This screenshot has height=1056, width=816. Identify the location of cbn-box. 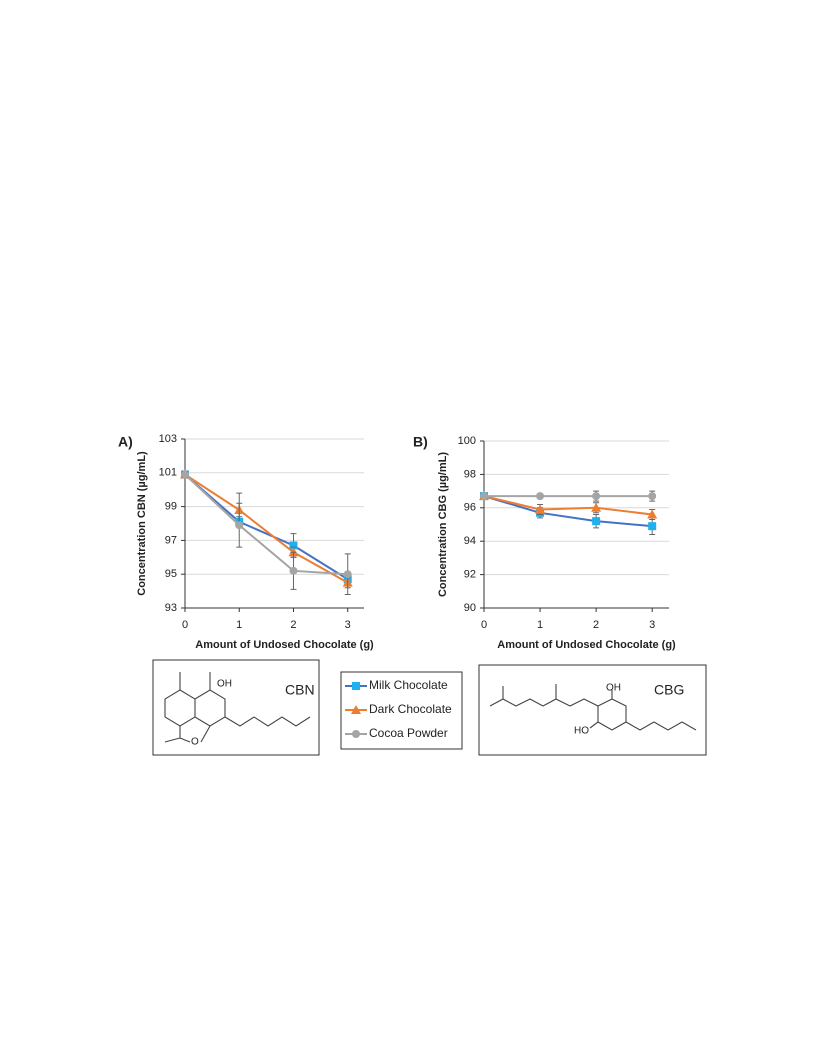
(236, 707).